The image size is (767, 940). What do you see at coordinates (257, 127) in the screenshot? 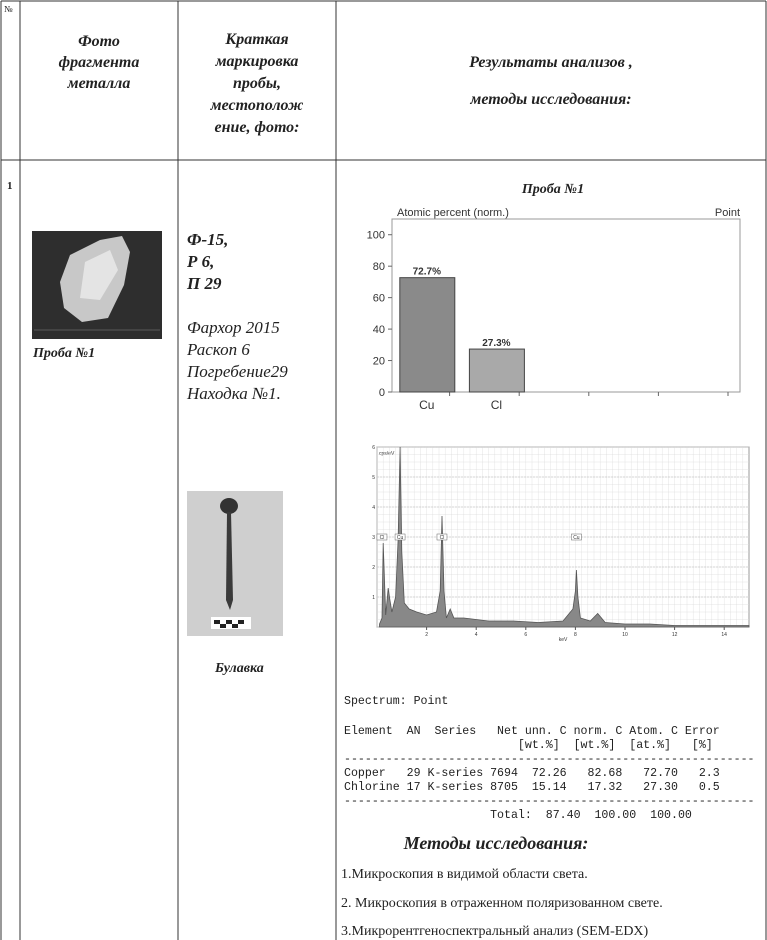
I see `header-marking: ение, фото:` at bounding box center [257, 127].